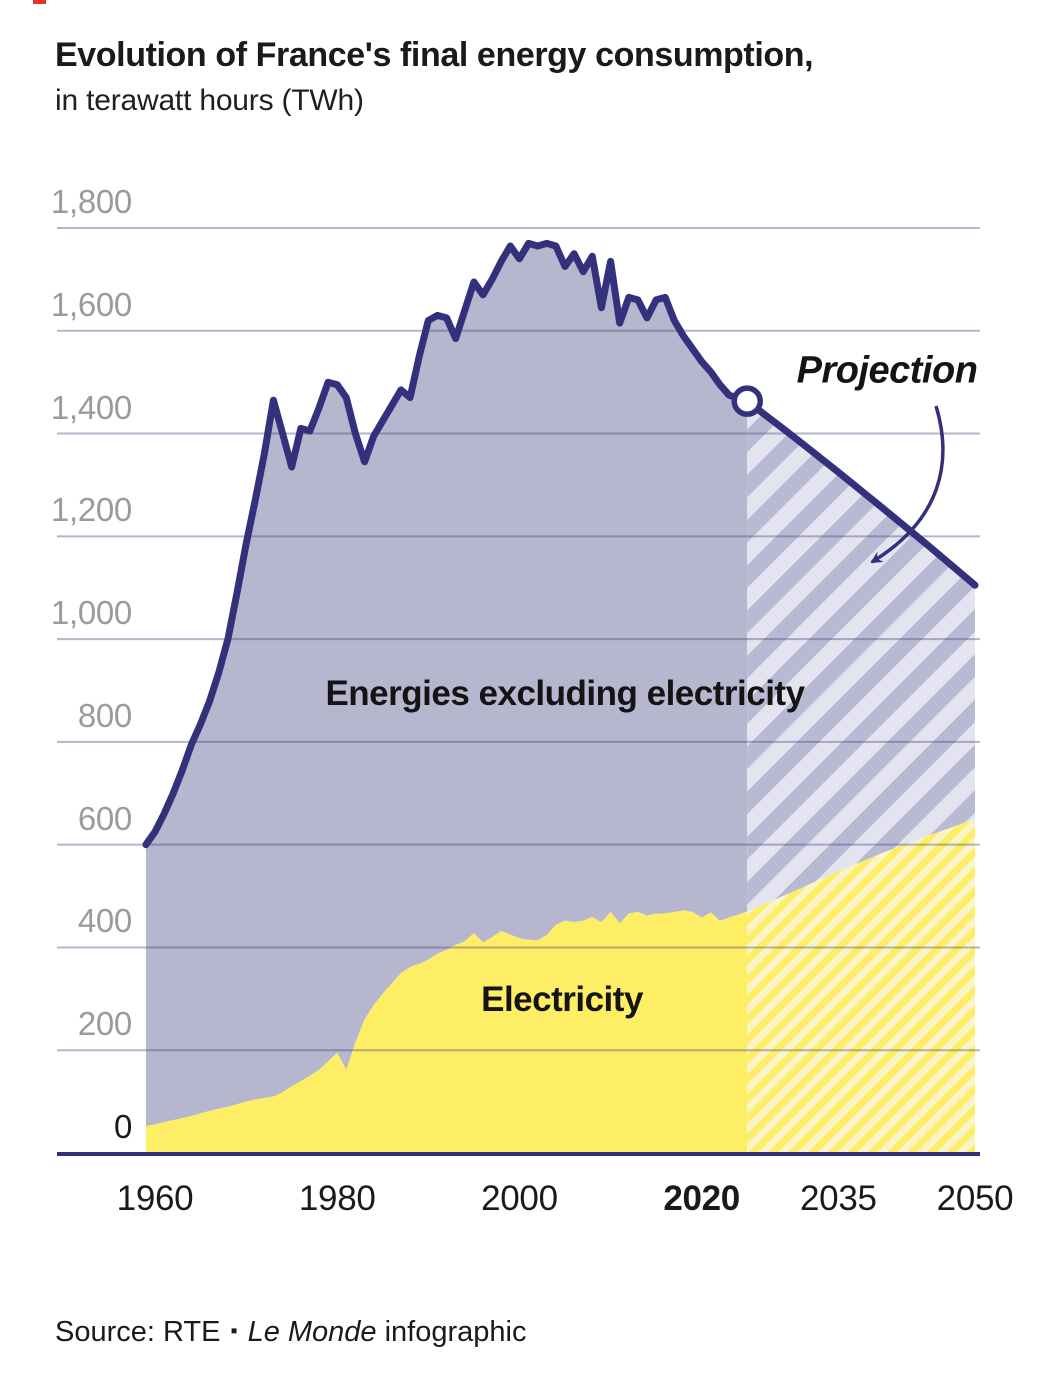 Image resolution: width=1051 pixels, height=1396 pixels. What do you see at coordinates (701, 1198) in the screenshot?
I see `x-tick-label-2020: 2020` at bounding box center [701, 1198].